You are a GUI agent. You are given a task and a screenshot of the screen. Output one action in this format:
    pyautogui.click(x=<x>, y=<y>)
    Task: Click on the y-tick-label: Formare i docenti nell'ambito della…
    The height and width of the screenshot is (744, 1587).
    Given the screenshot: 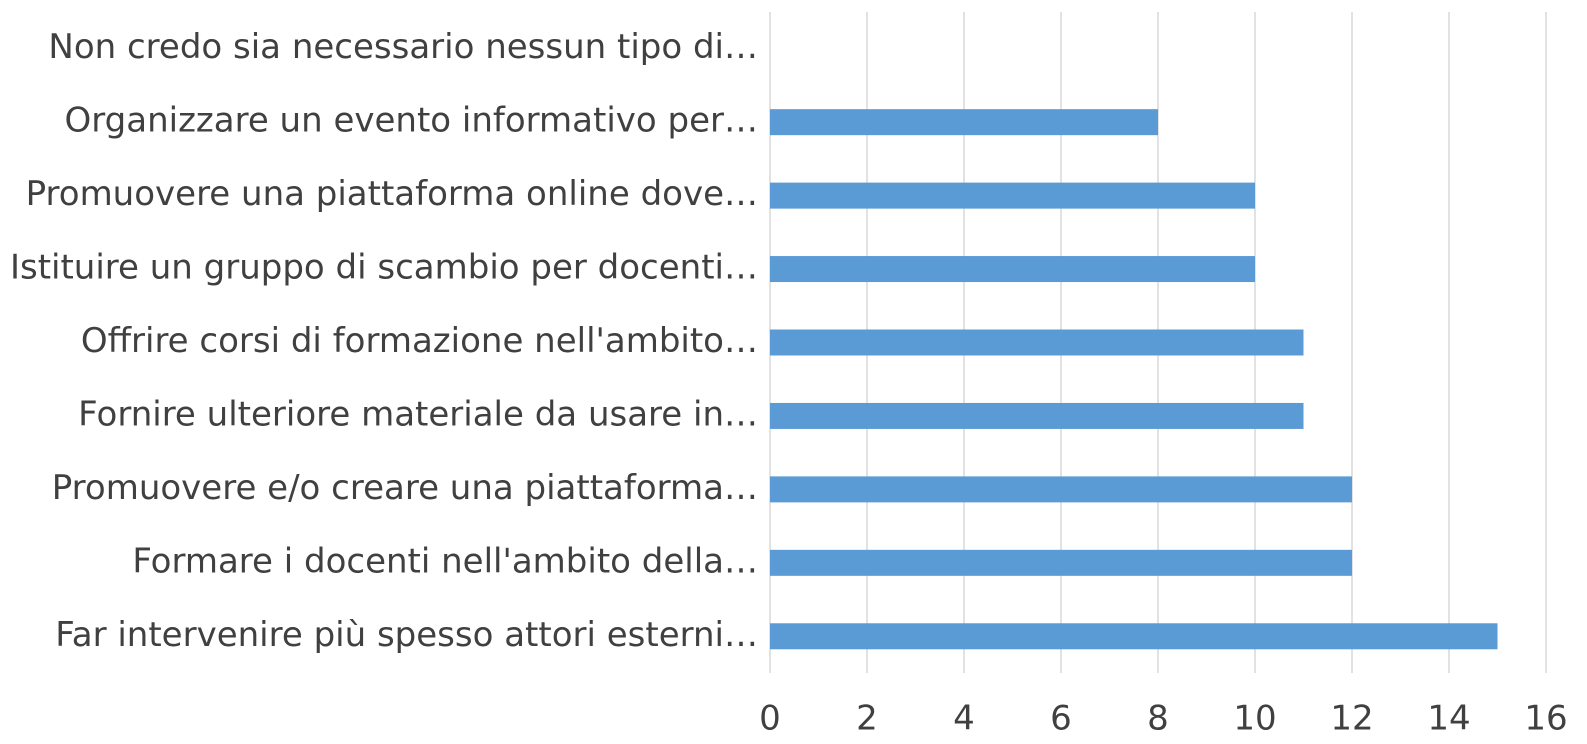 What is the action you would take?
    pyautogui.click(x=445, y=561)
    